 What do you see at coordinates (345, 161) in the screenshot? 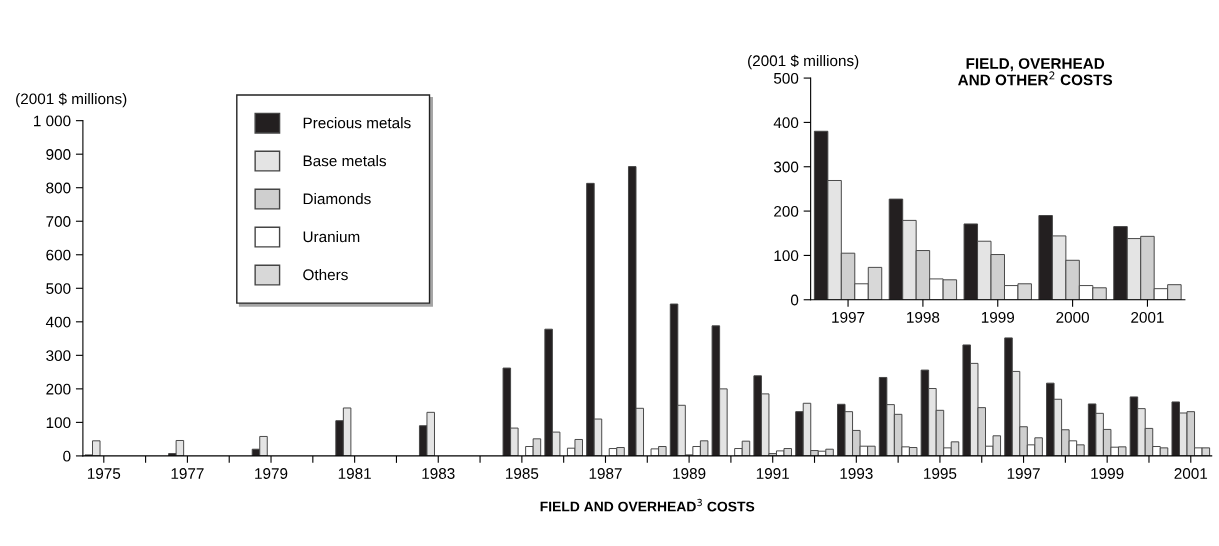
I see `legend-label: Base metals` at bounding box center [345, 161].